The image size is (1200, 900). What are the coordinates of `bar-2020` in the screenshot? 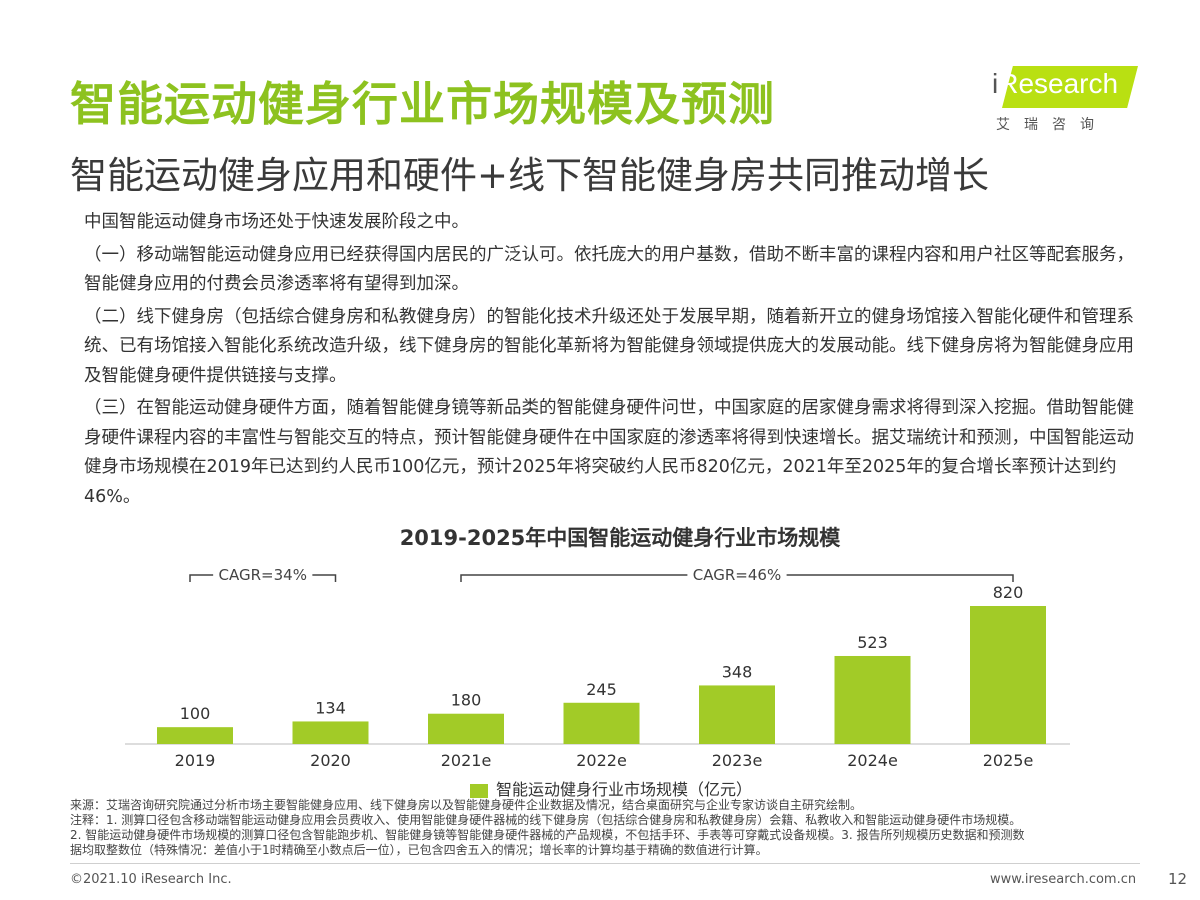 It's located at (330, 732).